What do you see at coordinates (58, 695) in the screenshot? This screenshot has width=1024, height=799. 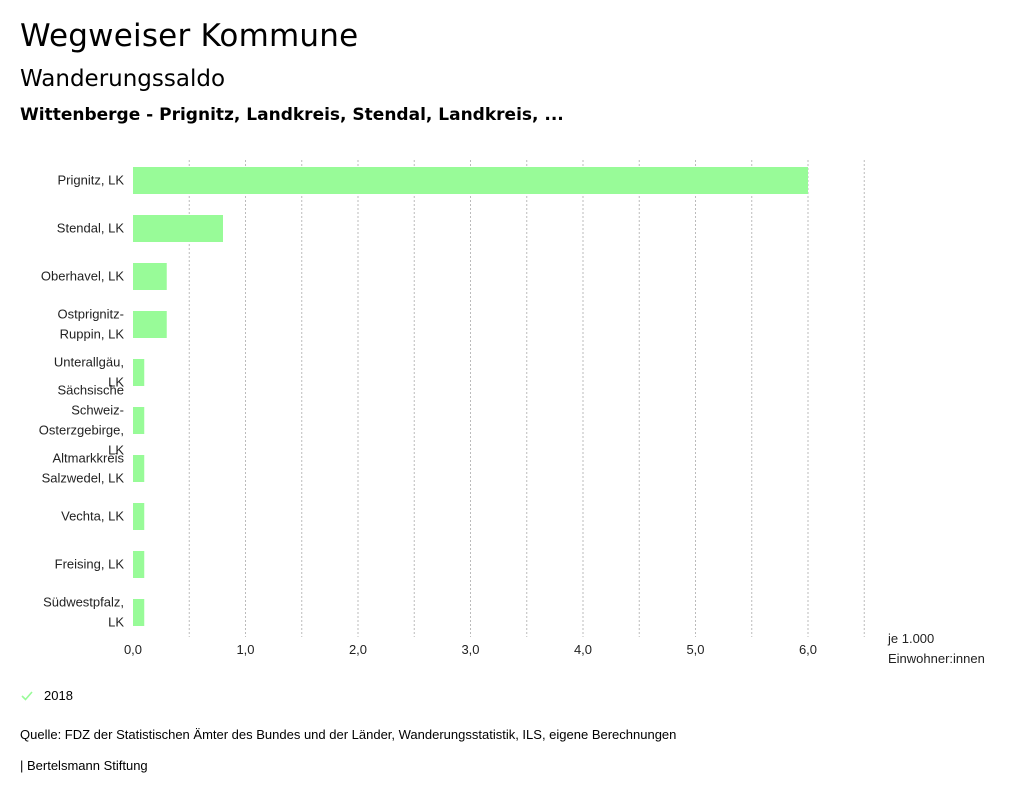 I see `legend-label: 2018` at bounding box center [58, 695].